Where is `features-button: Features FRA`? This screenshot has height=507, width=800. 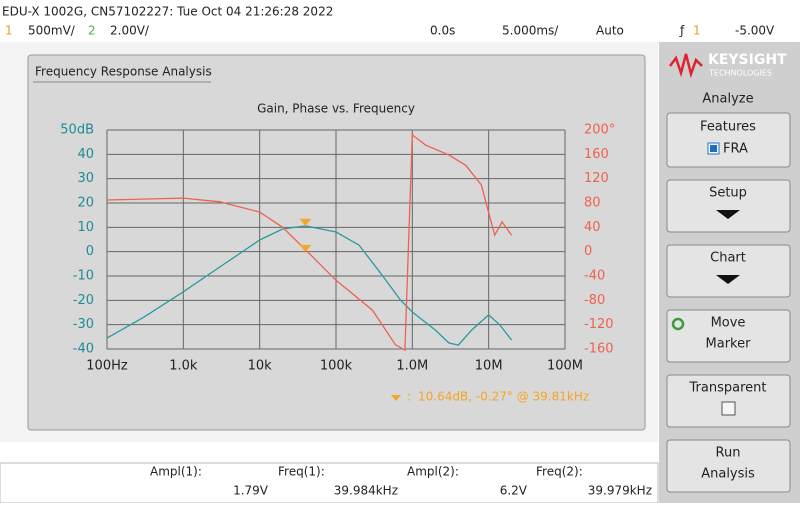 features-button: Features FRA is located at coordinates (728, 140).